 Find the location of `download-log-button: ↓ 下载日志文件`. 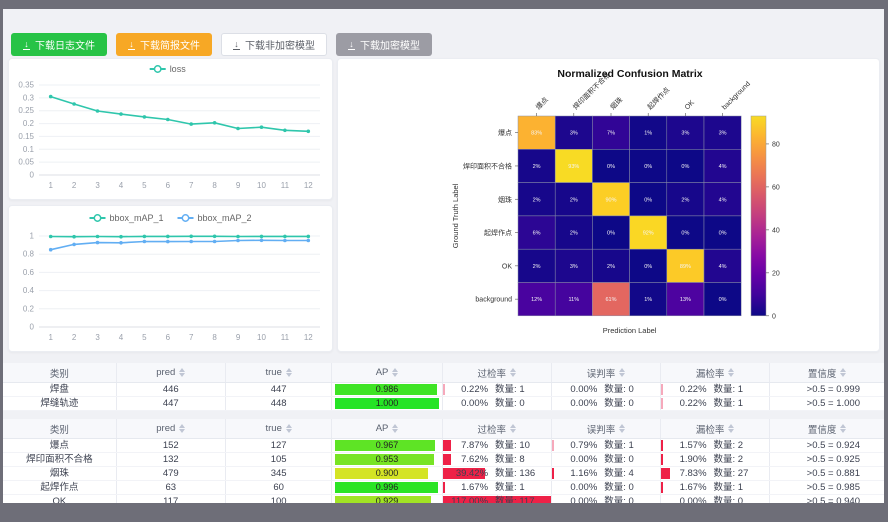

download-log-button: ↓ 下载日志文件 is located at coordinates (59, 44).